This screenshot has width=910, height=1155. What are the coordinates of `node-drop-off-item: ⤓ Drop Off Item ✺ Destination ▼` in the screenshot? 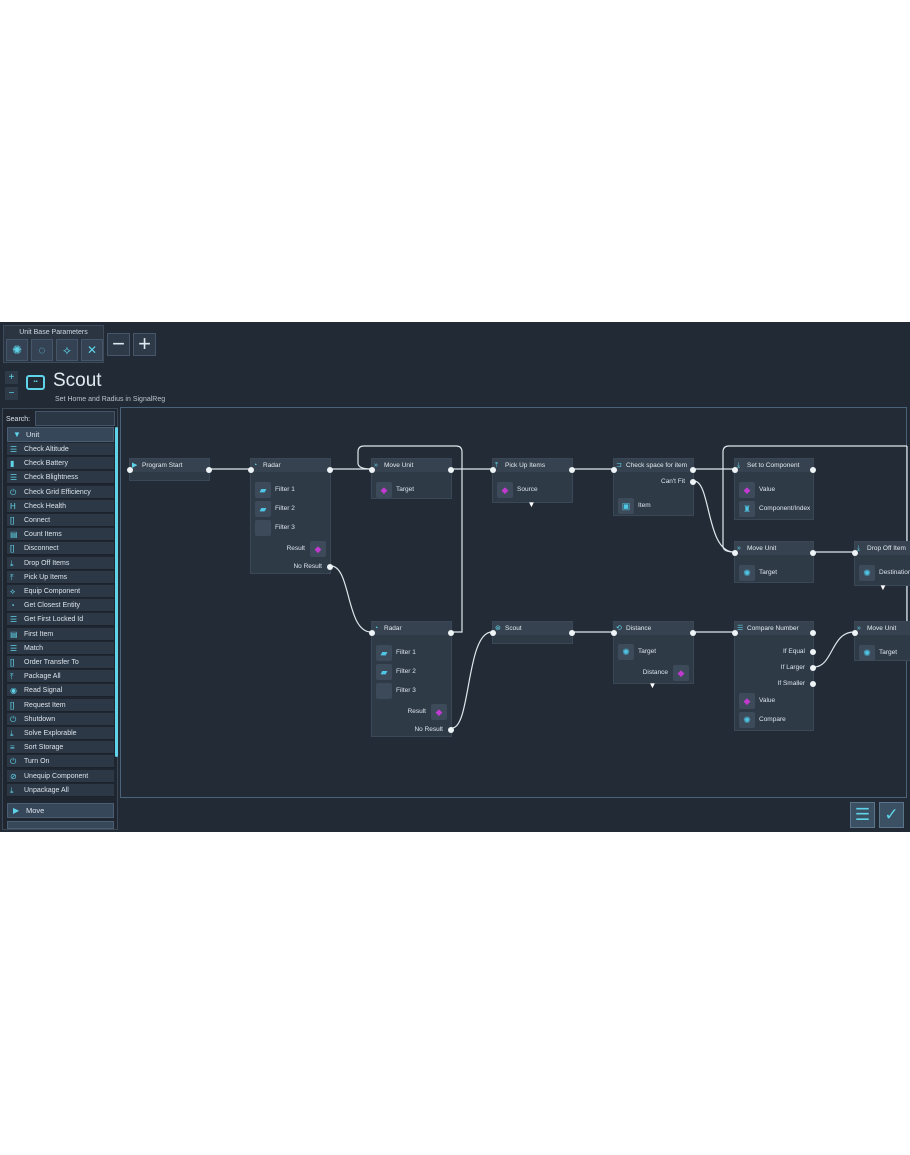 It's located at (881, 566).